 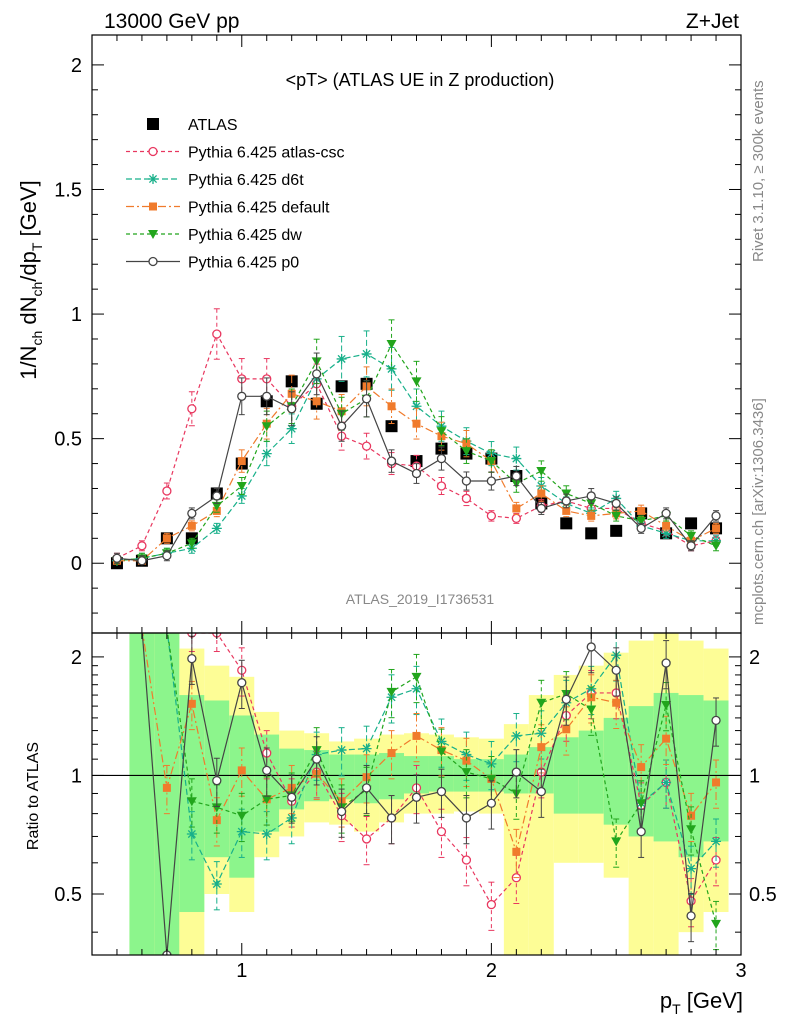 I want to click on legend-marker-p0, so click(x=153, y=261).